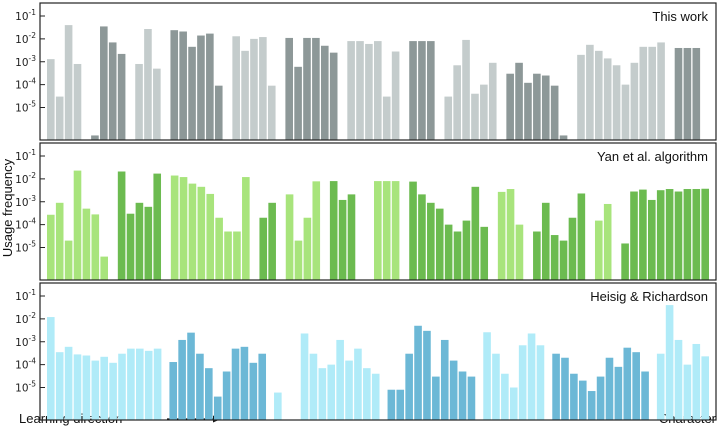 This screenshot has width=726, height=427. What do you see at coordinates (680, 16) in the screenshot?
I see `panel-label: This work` at bounding box center [680, 16].